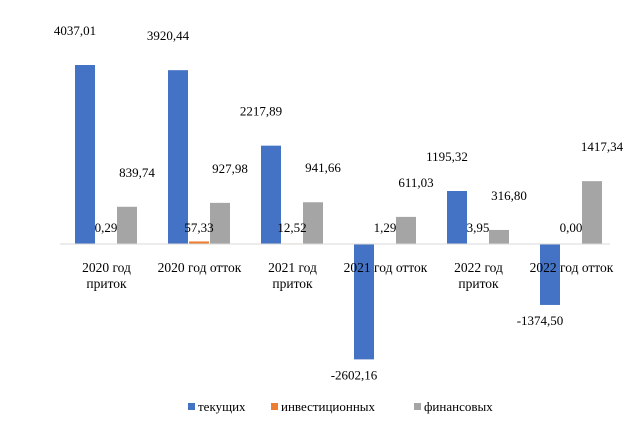  Describe the element at coordinates (323, 167) in the screenshot. I see `value-label-финансовых-2: 941,66` at that location.